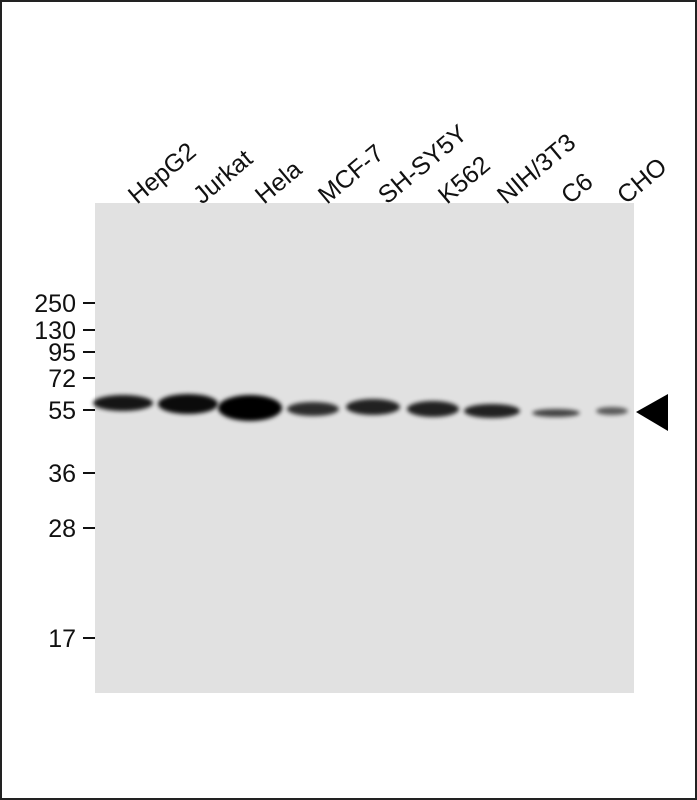 Image resolution: width=697 pixels, height=800 pixels. Describe the element at coordinates (62, 411) in the screenshot. I see `marker-label: 55` at that location.